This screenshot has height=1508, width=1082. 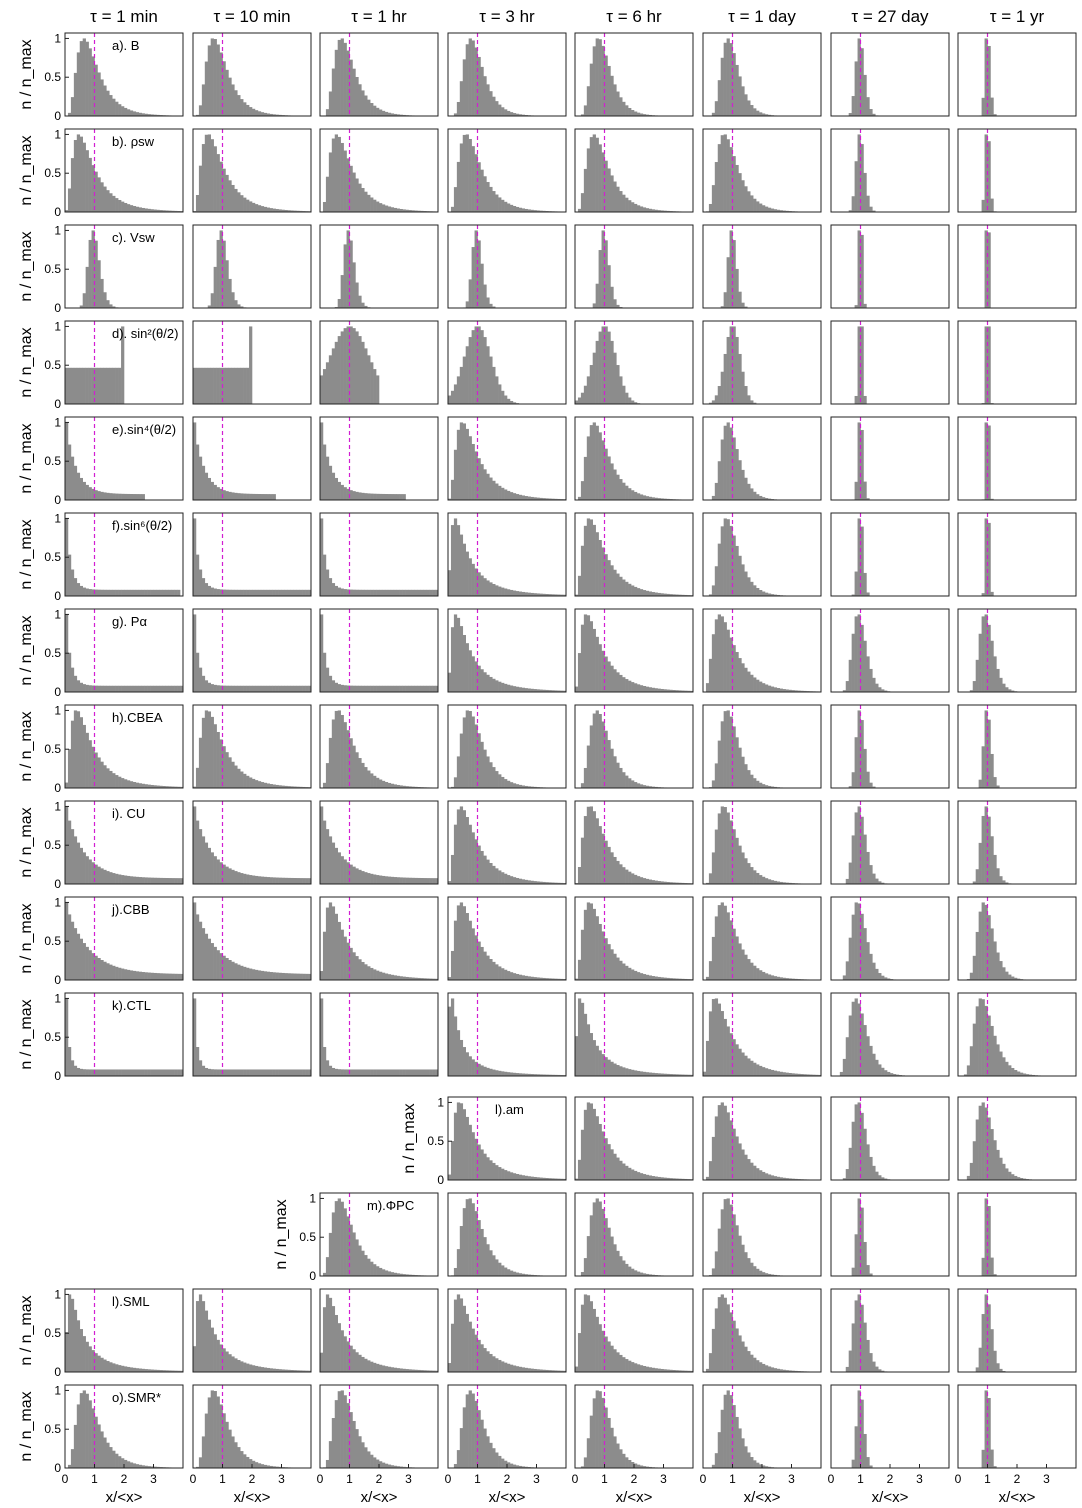 What do you see at coordinates (252, 650) in the screenshot?
I see `histogram-panel-r6-c1` at bounding box center [252, 650].